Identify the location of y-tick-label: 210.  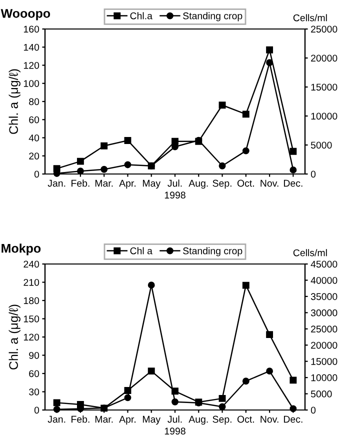
(32, 282).